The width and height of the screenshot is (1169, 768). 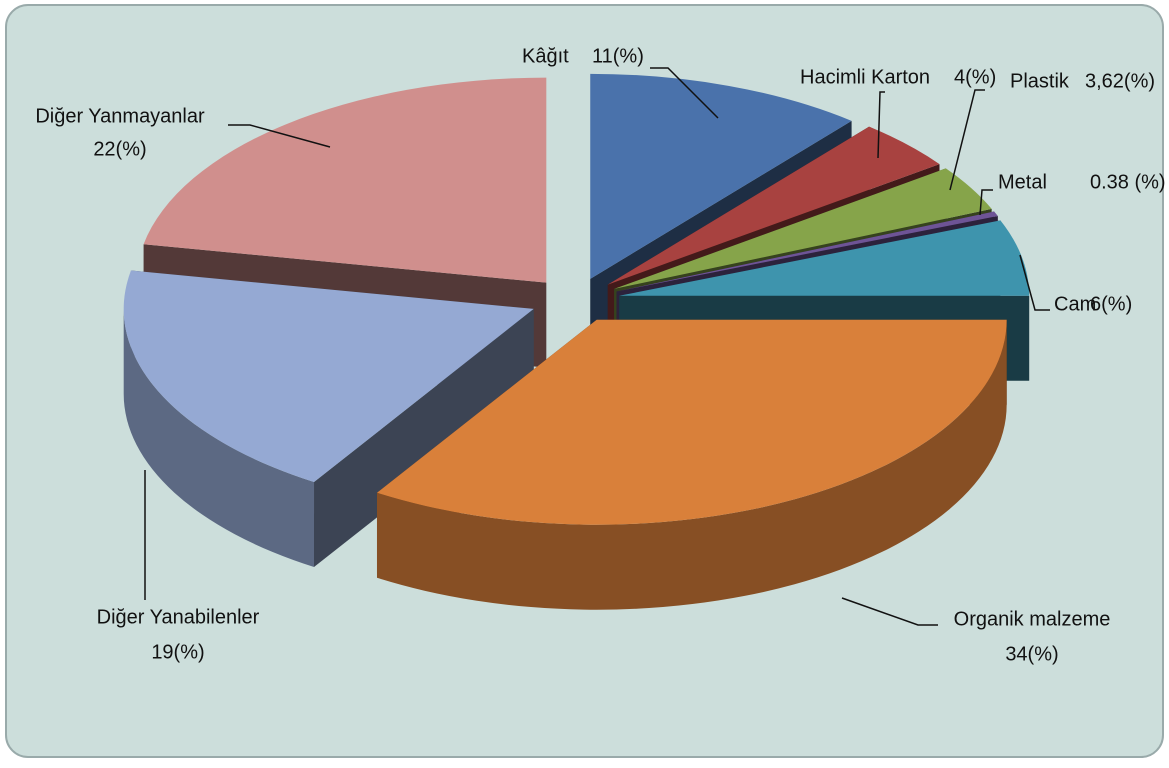 What do you see at coordinates (865, 77) in the screenshot?
I see `slice-label: Hacimli Karton` at bounding box center [865, 77].